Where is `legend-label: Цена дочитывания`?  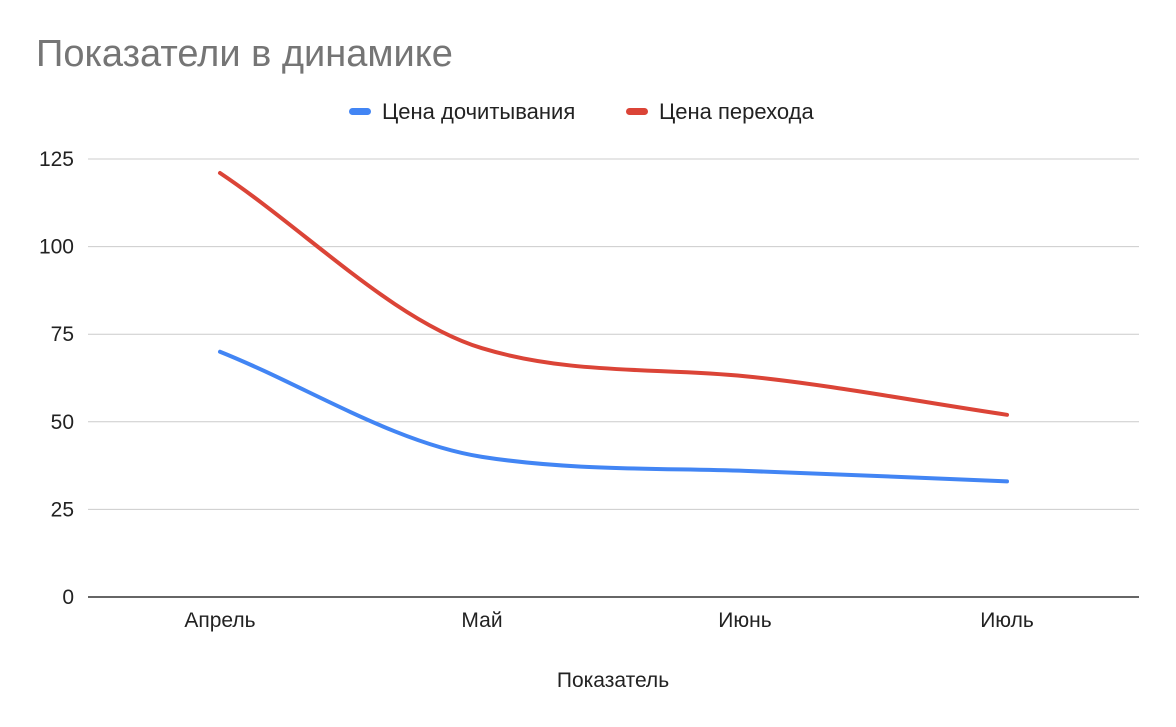
legend-label: Цена дочитывания is located at coordinates (478, 111).